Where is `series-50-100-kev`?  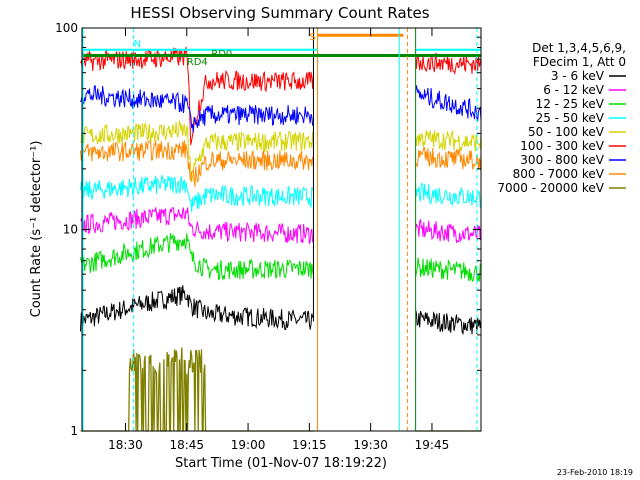 series-50-100-kev is located at coordinates (281, 151).